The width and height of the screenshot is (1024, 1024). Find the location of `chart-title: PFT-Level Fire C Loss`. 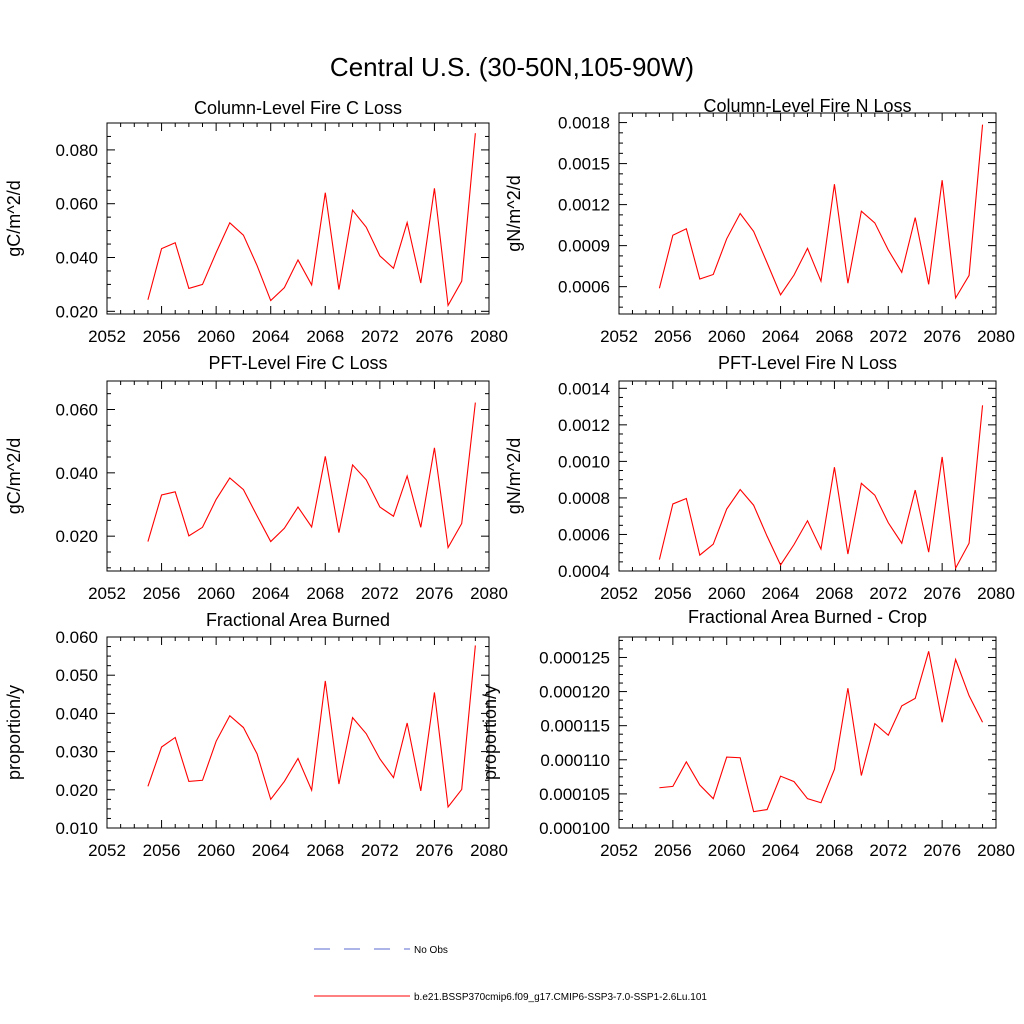

chart-title: PFT-Level Fire C Loss is located at coordinates (297, 363).